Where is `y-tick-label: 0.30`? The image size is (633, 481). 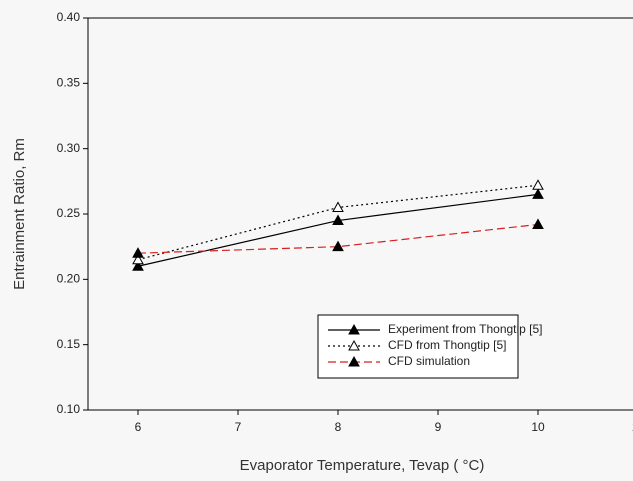 y-tick-label: 0.30 is located at coordinates (69, 148).